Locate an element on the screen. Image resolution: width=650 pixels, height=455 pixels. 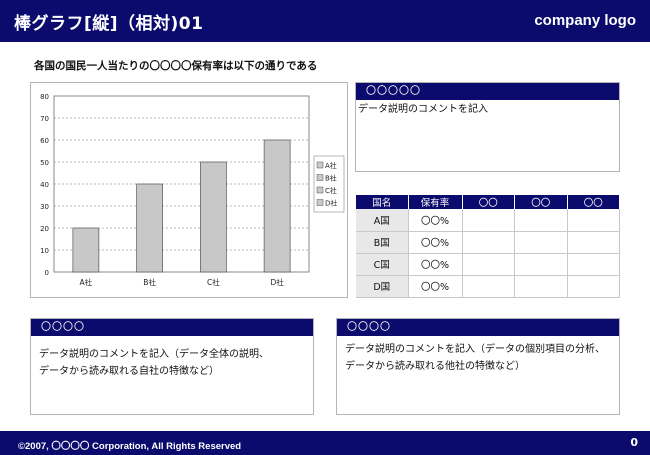
table-row: A国 〇〇% is located at coordinates (488, 220).